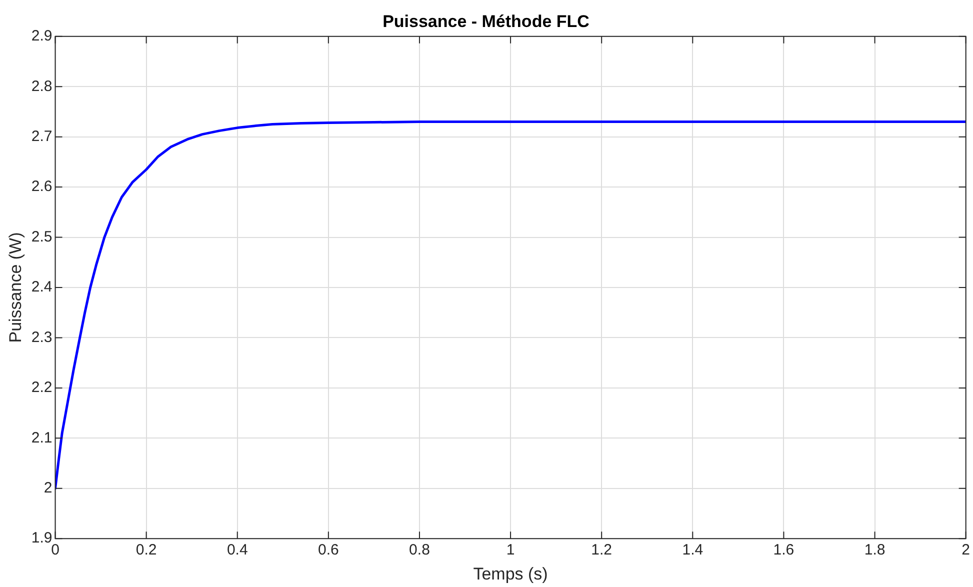  What do you see at coordinates (783, 550) in the screenshot?
I see `x-tick-label: 1.6` at bounding box center [783, 550].